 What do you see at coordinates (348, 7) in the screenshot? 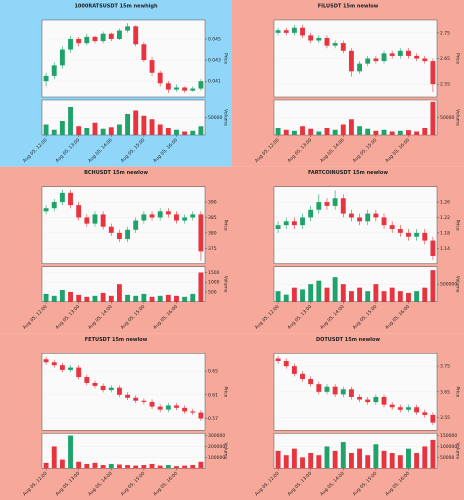
I see `chart-title: FILUSDT 15m newlow` at bounding box center [348, 7].